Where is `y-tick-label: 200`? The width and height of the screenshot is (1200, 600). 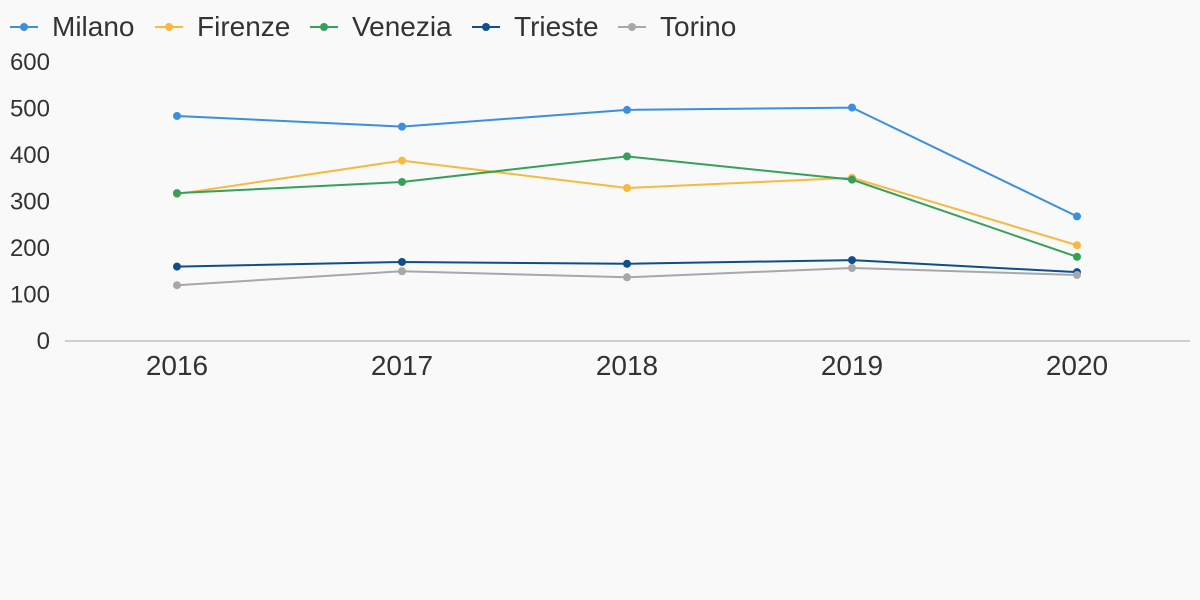
y-tick-label: 200 is located at coordinates (30, 248).